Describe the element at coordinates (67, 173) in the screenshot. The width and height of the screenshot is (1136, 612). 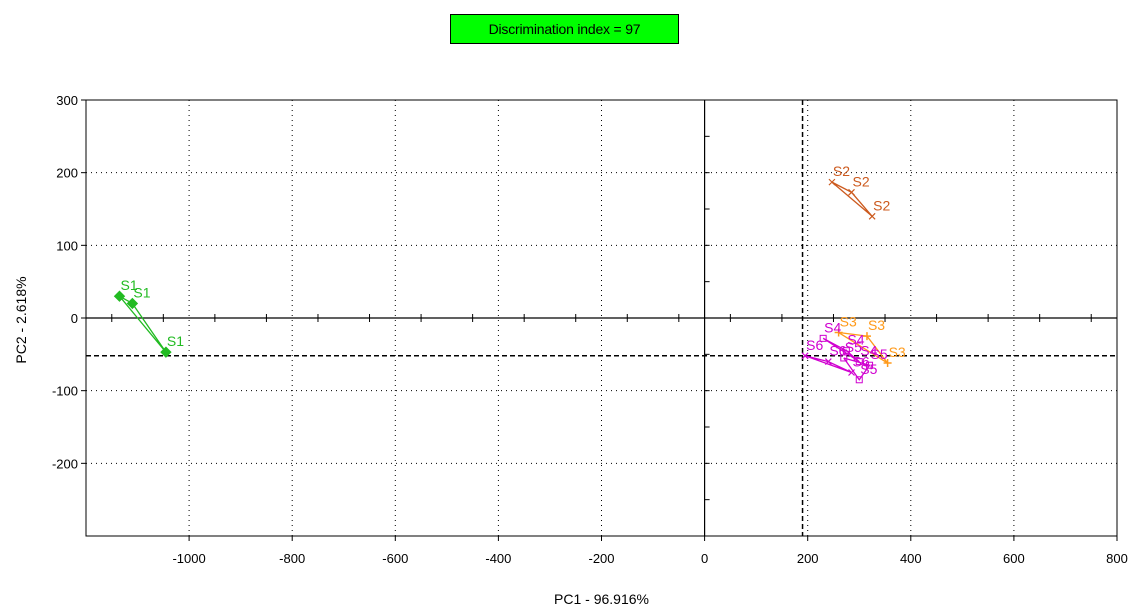
I see `y-tick-label: 200` at that location.